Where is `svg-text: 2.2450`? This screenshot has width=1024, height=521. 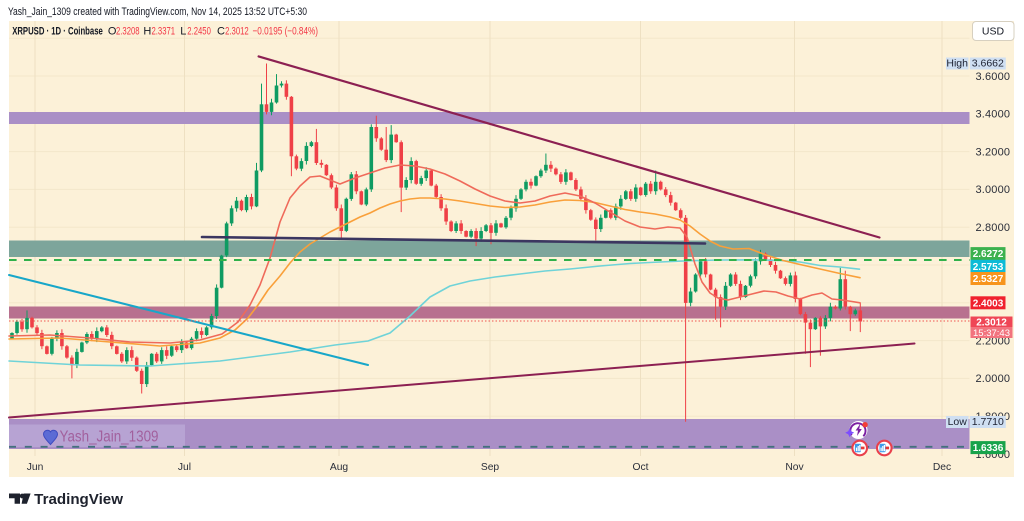
svg-text: 2.2450 is located at coordinates (199, 31).